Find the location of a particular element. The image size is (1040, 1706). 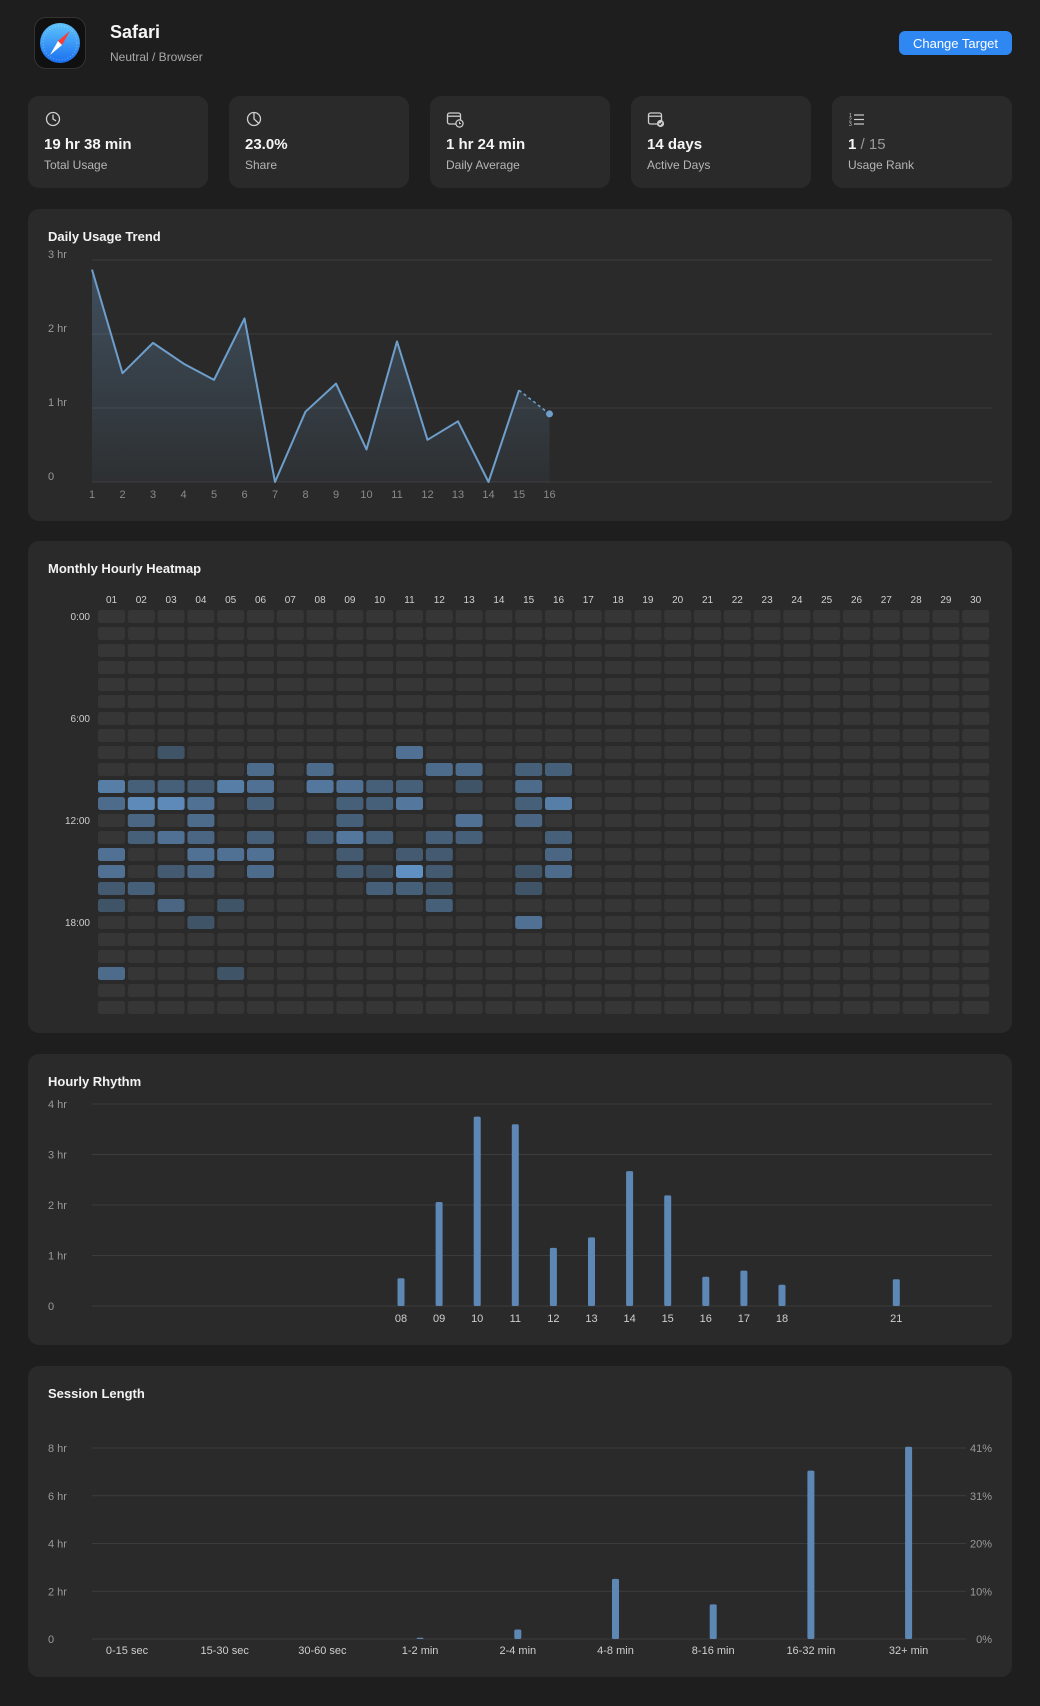

stat-label: Usage Rank is located at coordinates (881, 165).